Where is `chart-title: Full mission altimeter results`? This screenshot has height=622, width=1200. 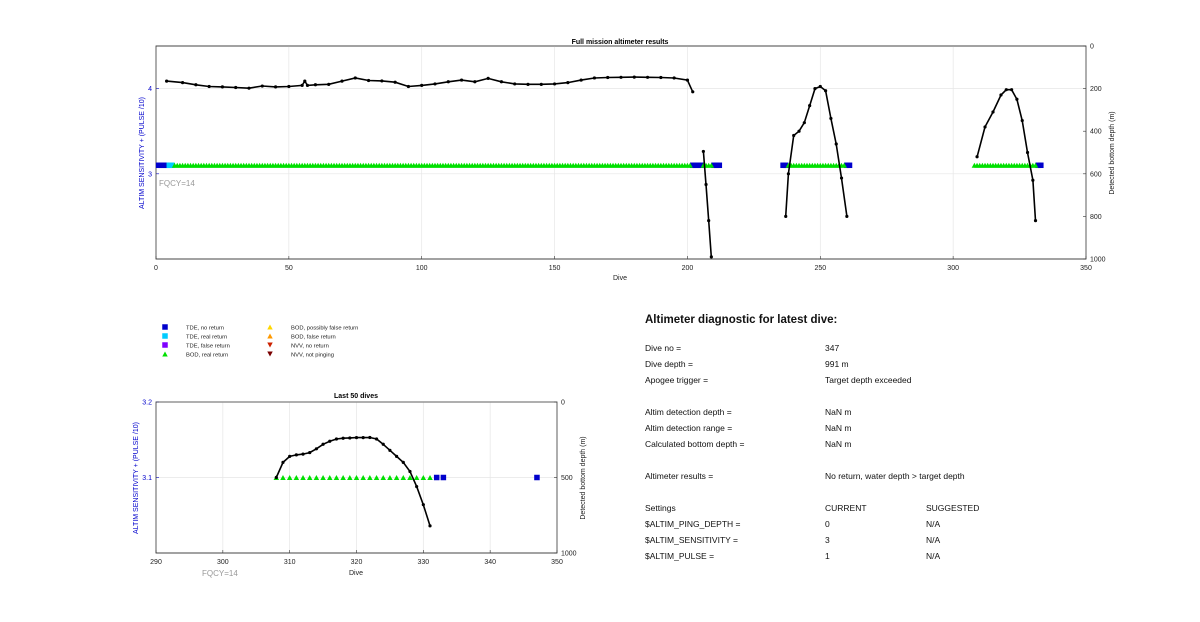 chart-title: Full mission altimeter results is located at coordinates (620, 42).